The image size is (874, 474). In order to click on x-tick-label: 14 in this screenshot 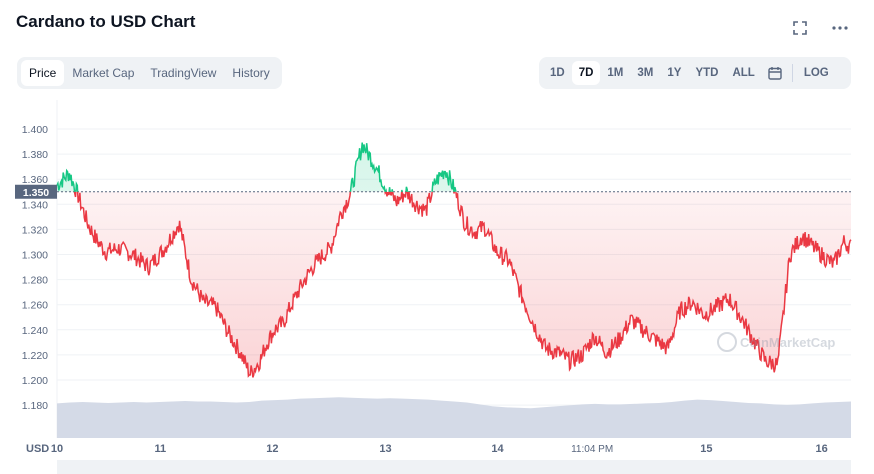, I will do `click(497, 449)`.